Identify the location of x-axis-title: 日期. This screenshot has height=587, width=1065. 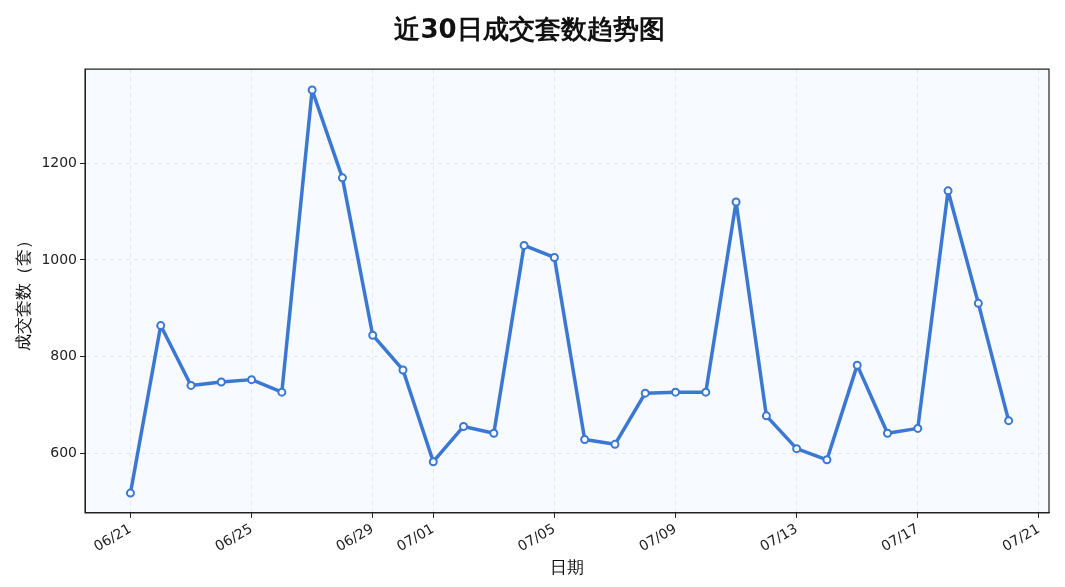
(567, 567).